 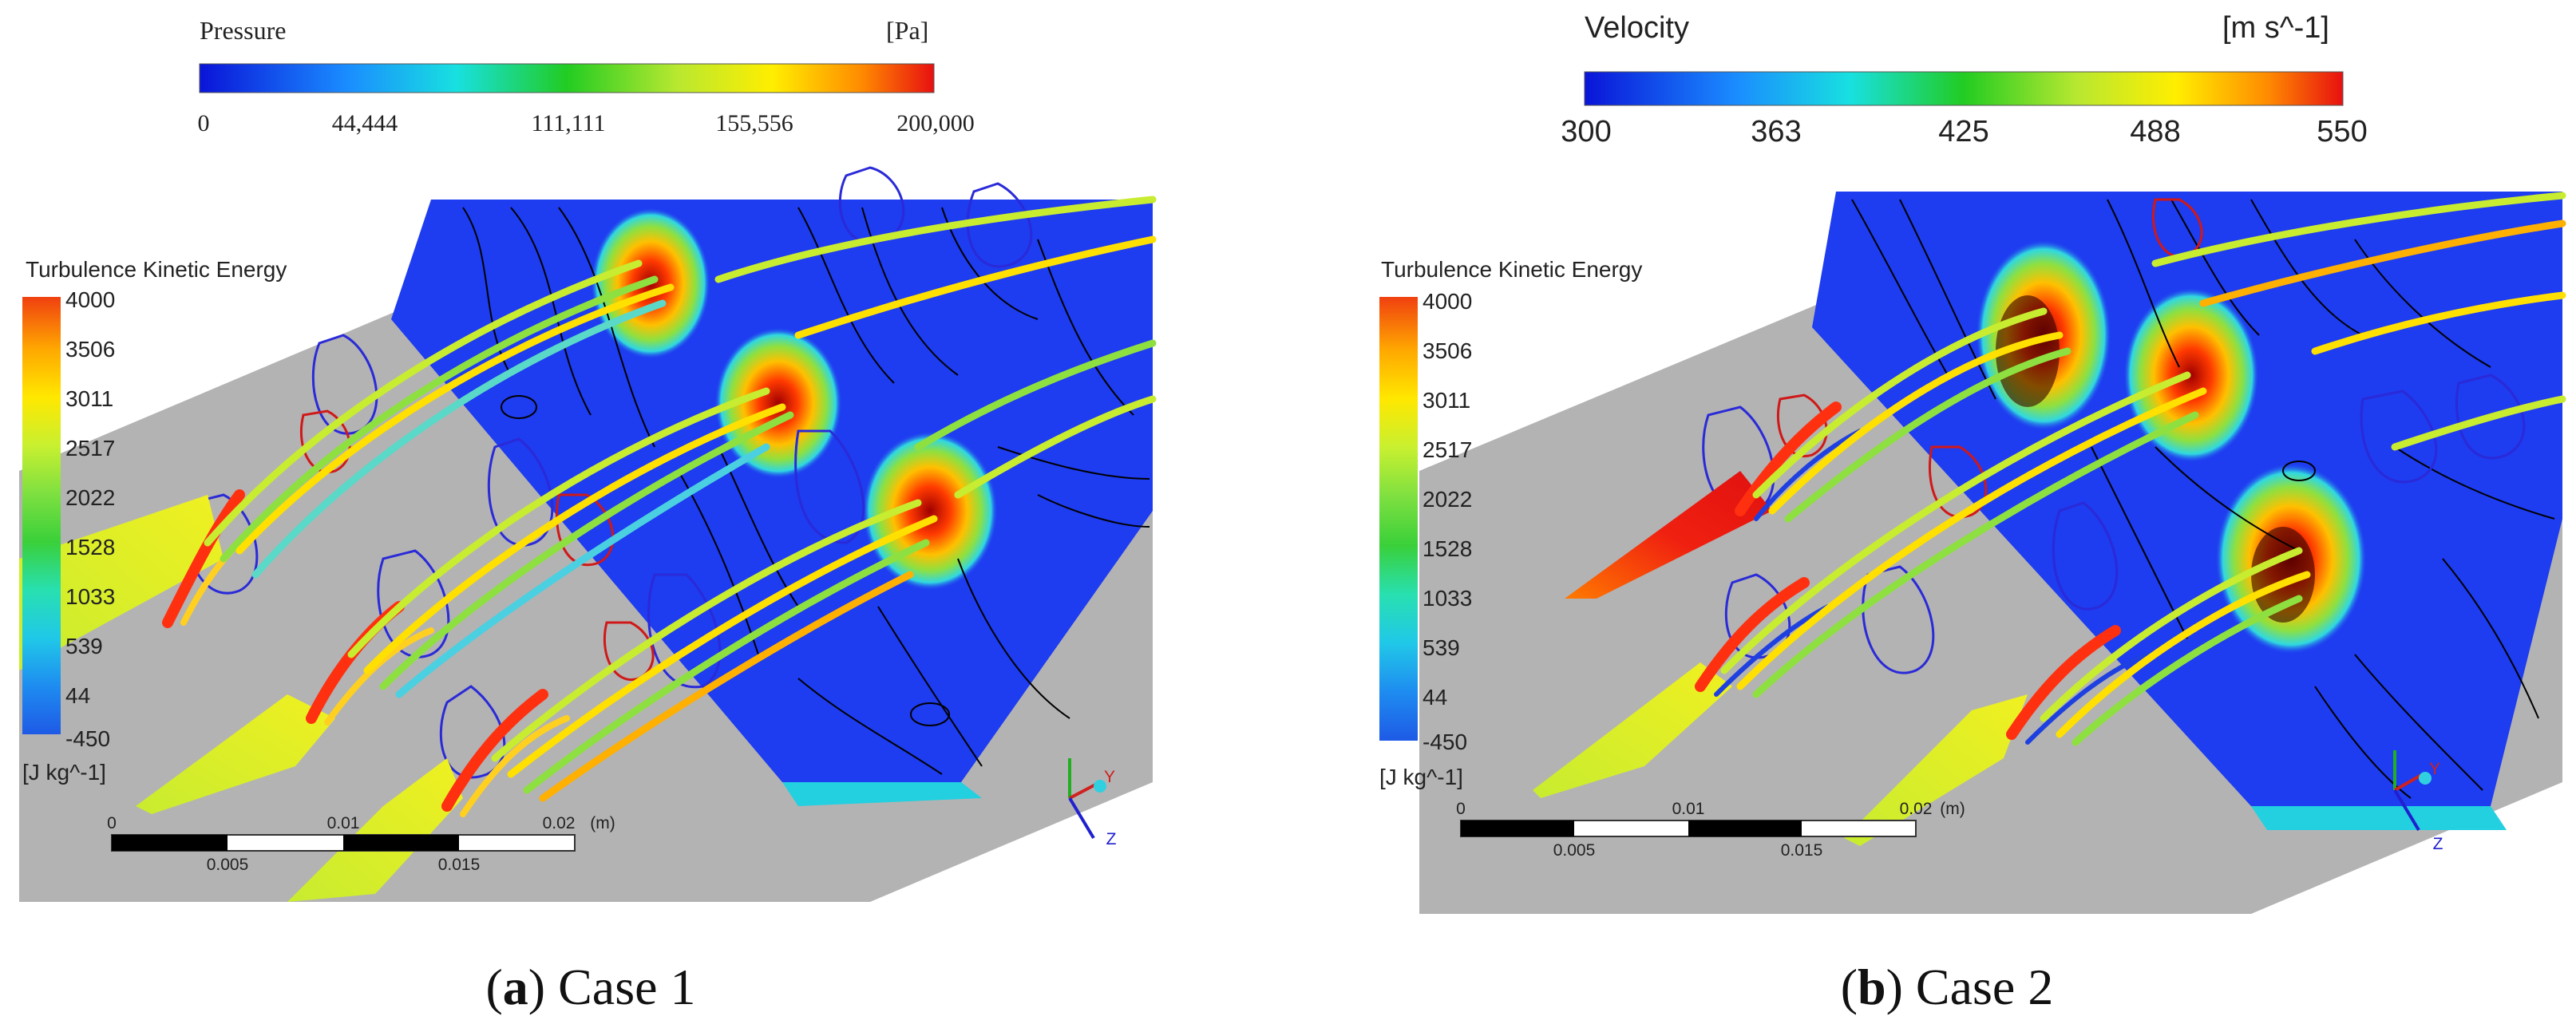 I want to click on panel-caption: (b) Case 2, so click(x=1947, y=987).